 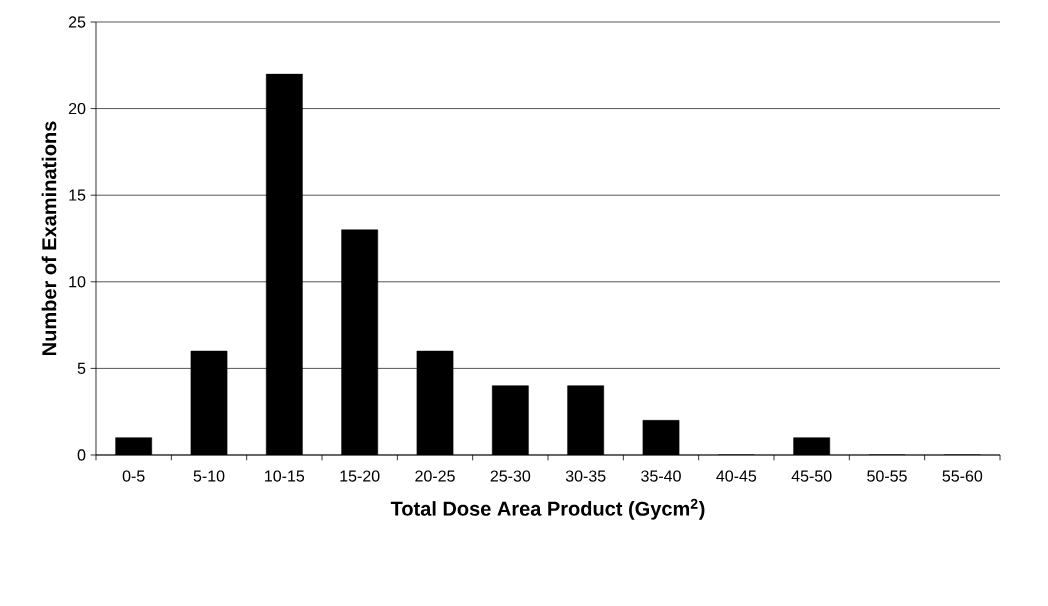 I want to click on y-tick-label: 5, so click(x=81, y=368).